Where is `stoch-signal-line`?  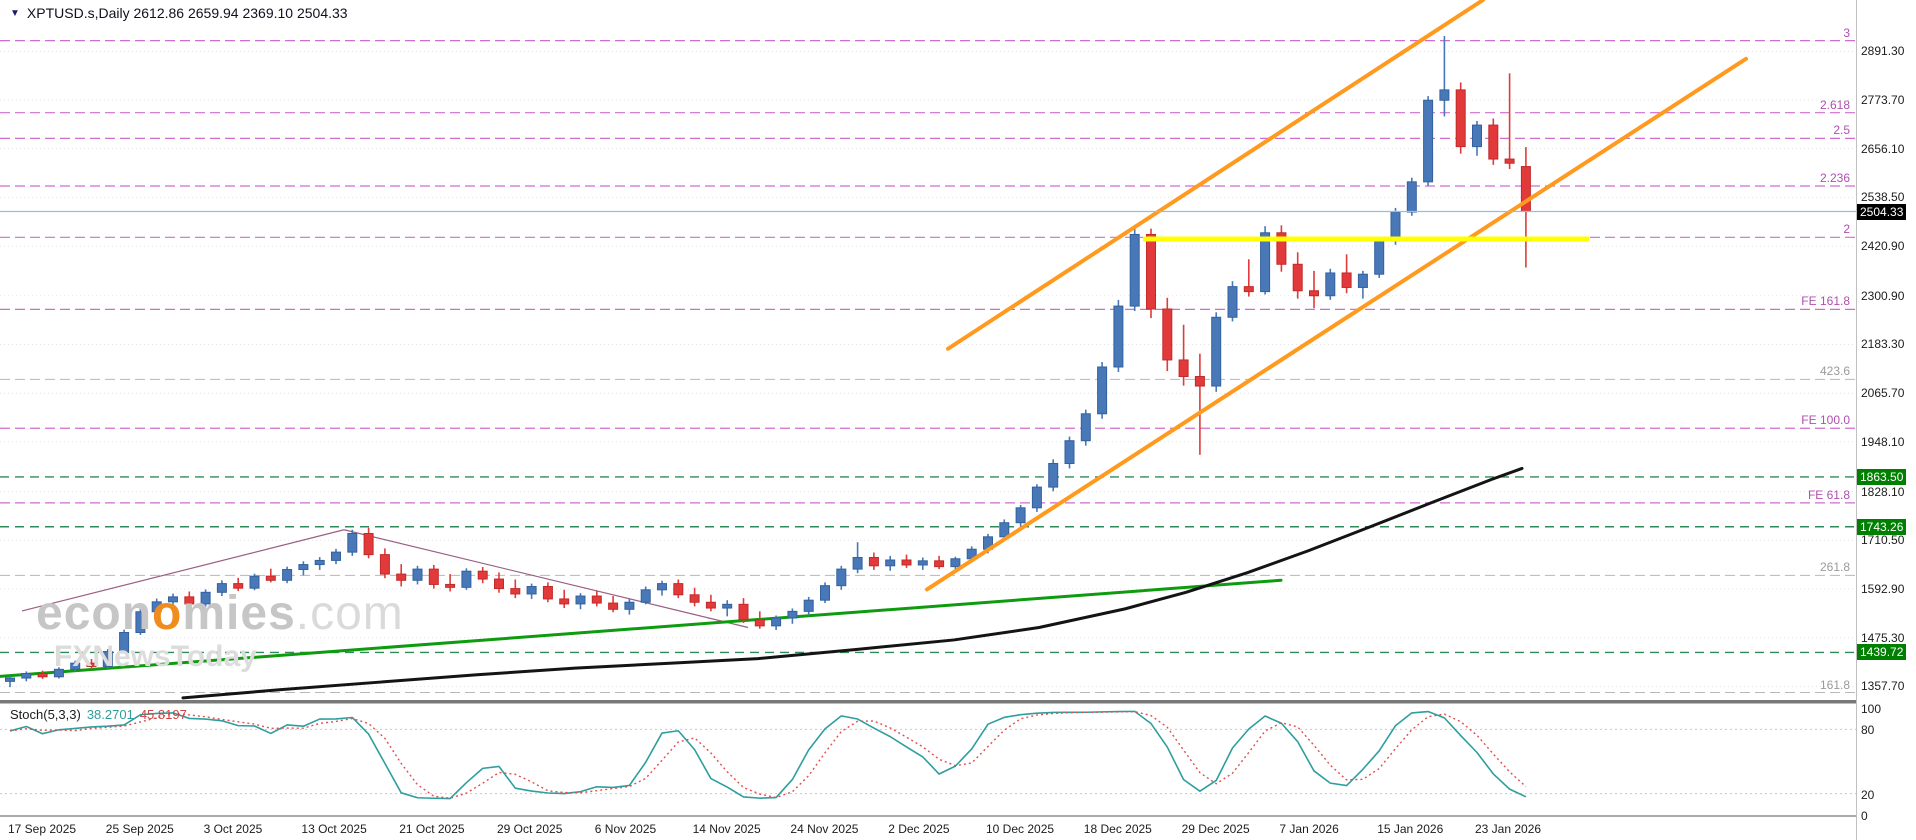
stoch-signal-line is located at coordinates (768, 754).